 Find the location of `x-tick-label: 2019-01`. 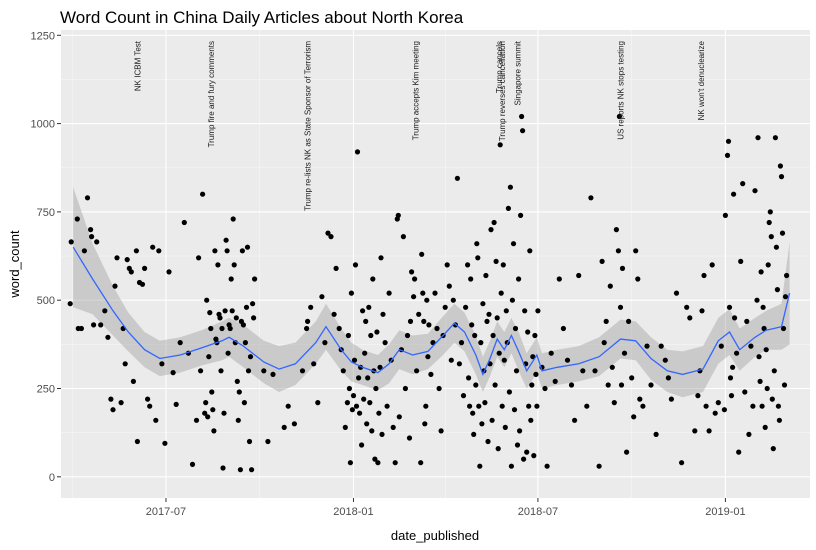

x-tick-label: 2019-01 is located at coordinates (725, 512).